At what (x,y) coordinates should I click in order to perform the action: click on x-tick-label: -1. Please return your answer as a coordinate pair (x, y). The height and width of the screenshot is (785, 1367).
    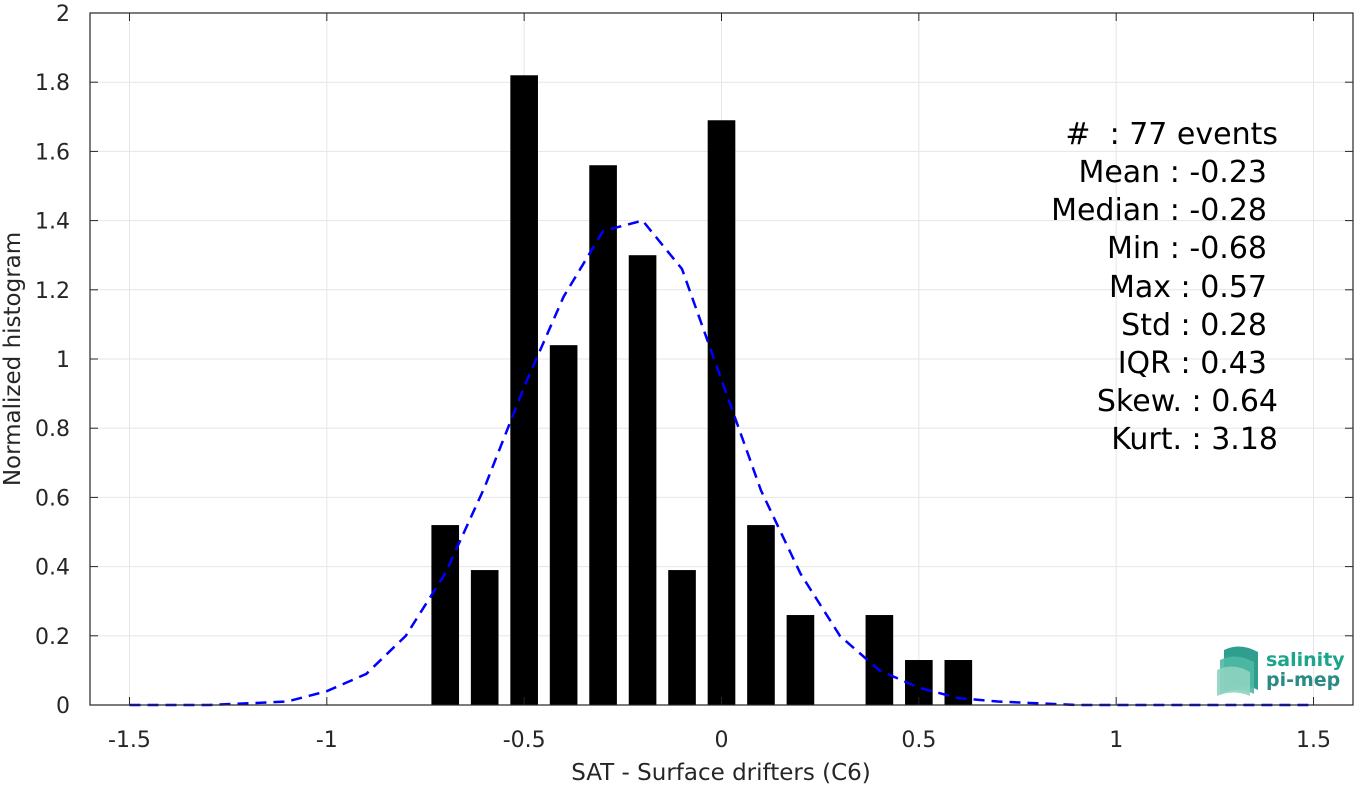
    Looking at the image, I should click on (327, 740).